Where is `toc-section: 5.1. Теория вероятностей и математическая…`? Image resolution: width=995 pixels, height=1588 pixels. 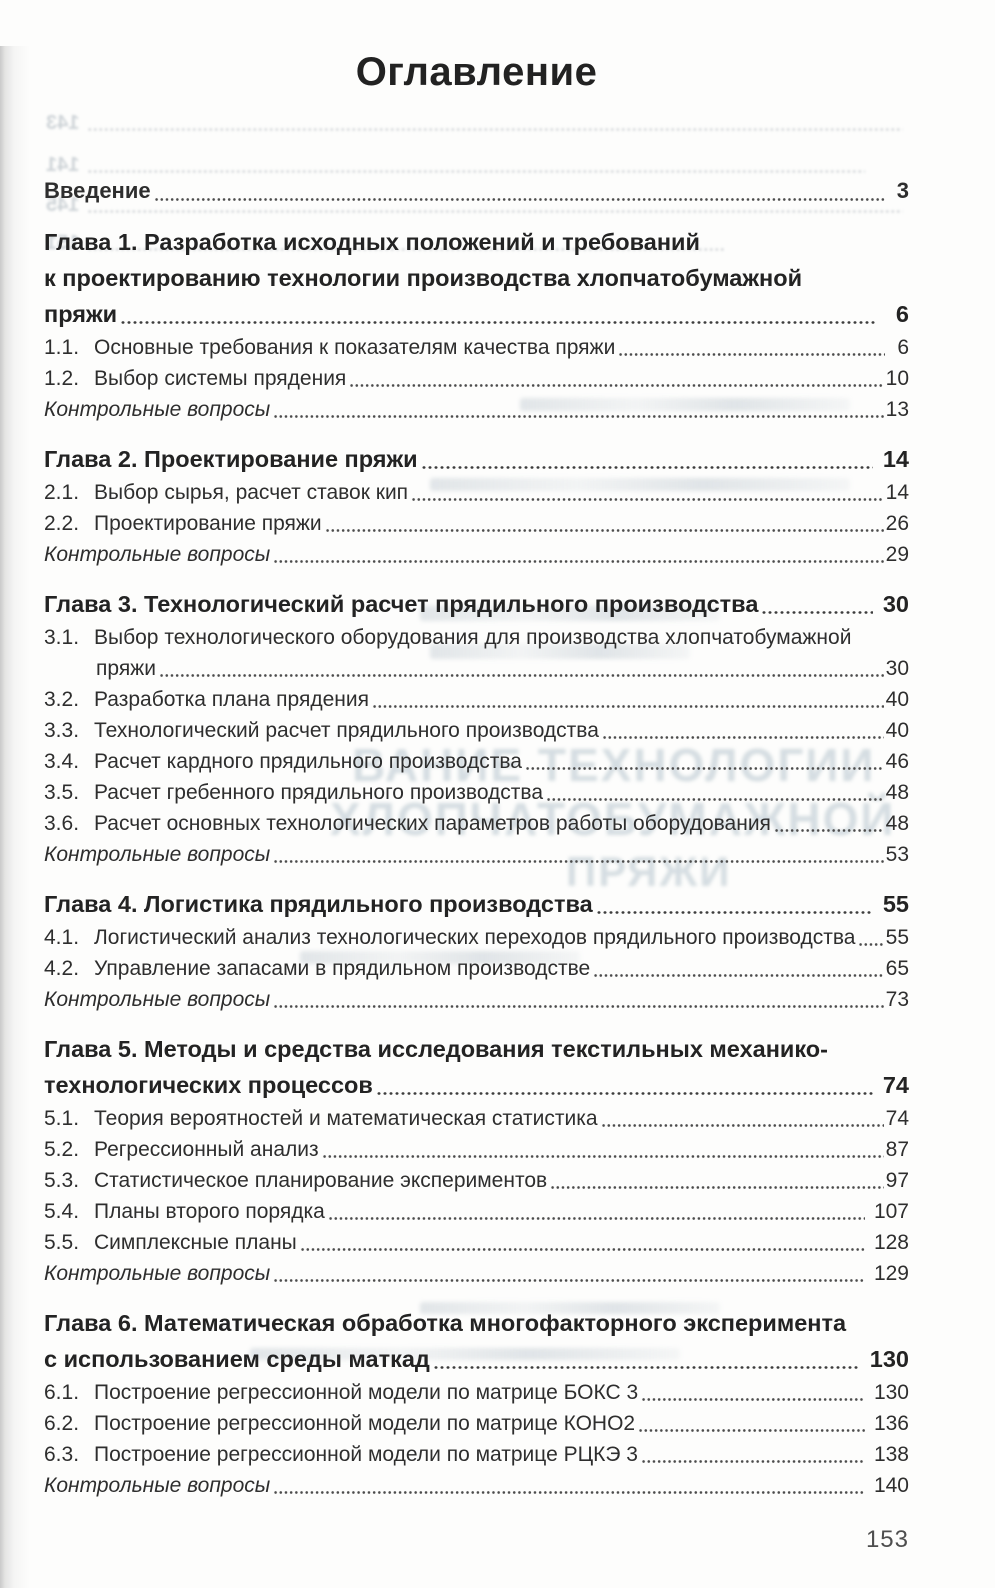
toc-section: 5.1. Теория вероятностей и математическая… is located at coordinates (476, 1119).